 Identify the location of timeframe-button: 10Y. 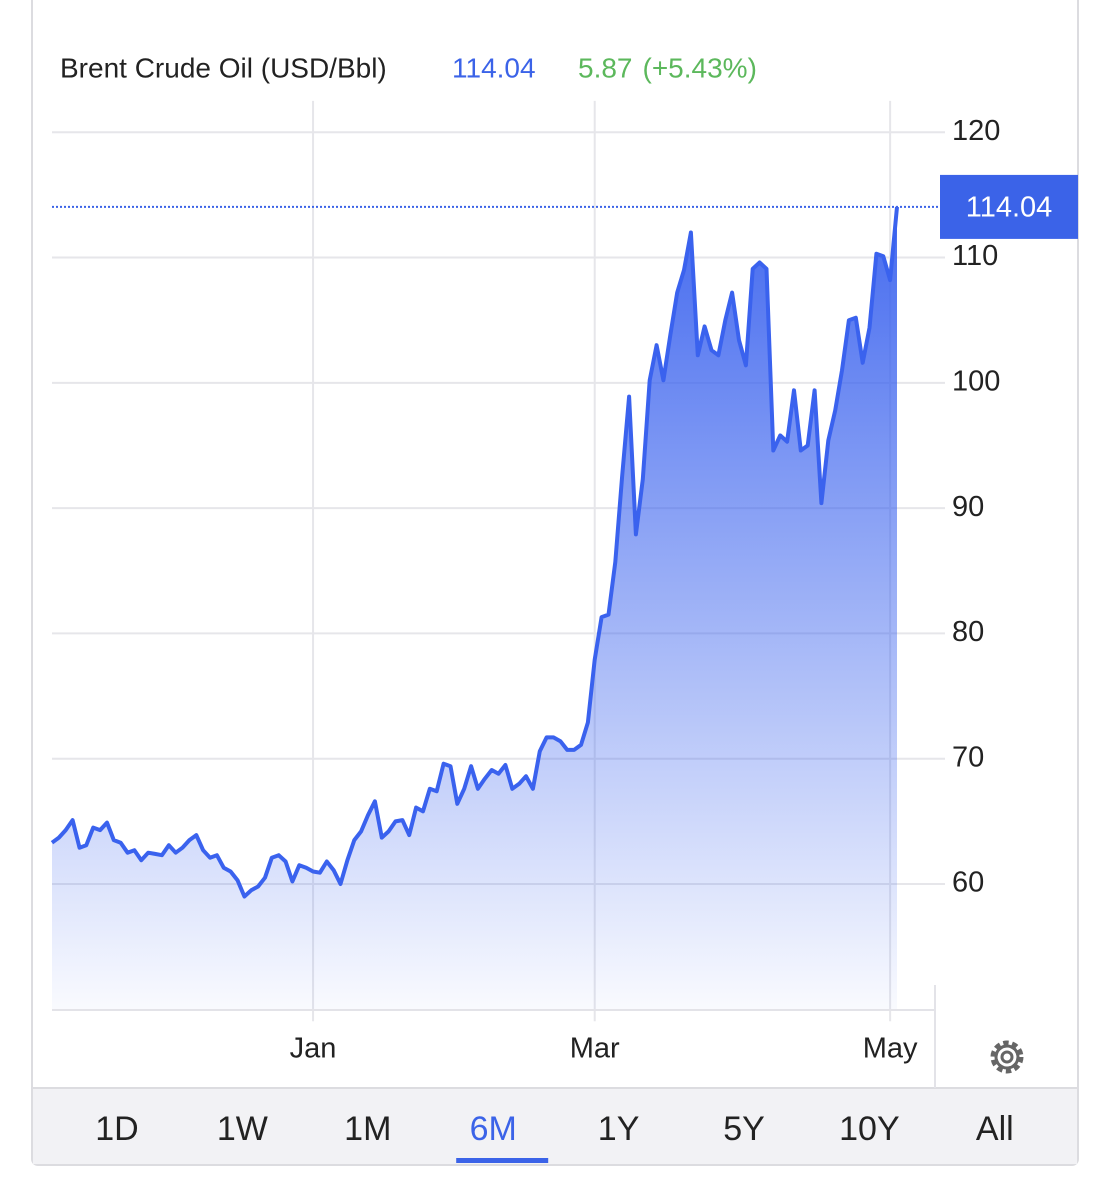
(869, 1129).